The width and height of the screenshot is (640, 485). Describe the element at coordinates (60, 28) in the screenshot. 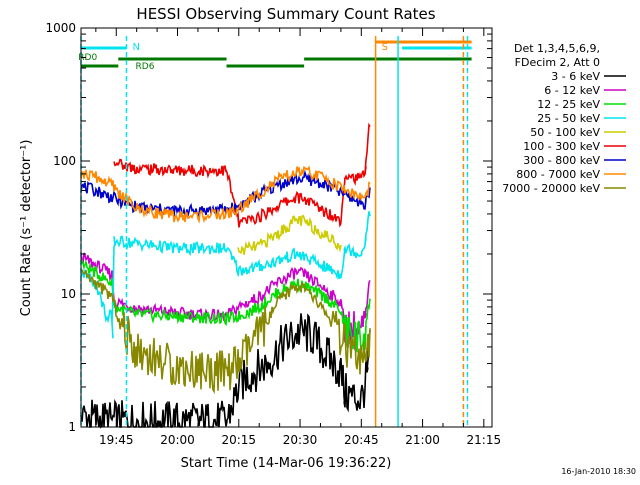

I see `y-tick-label: 1000` at that location.